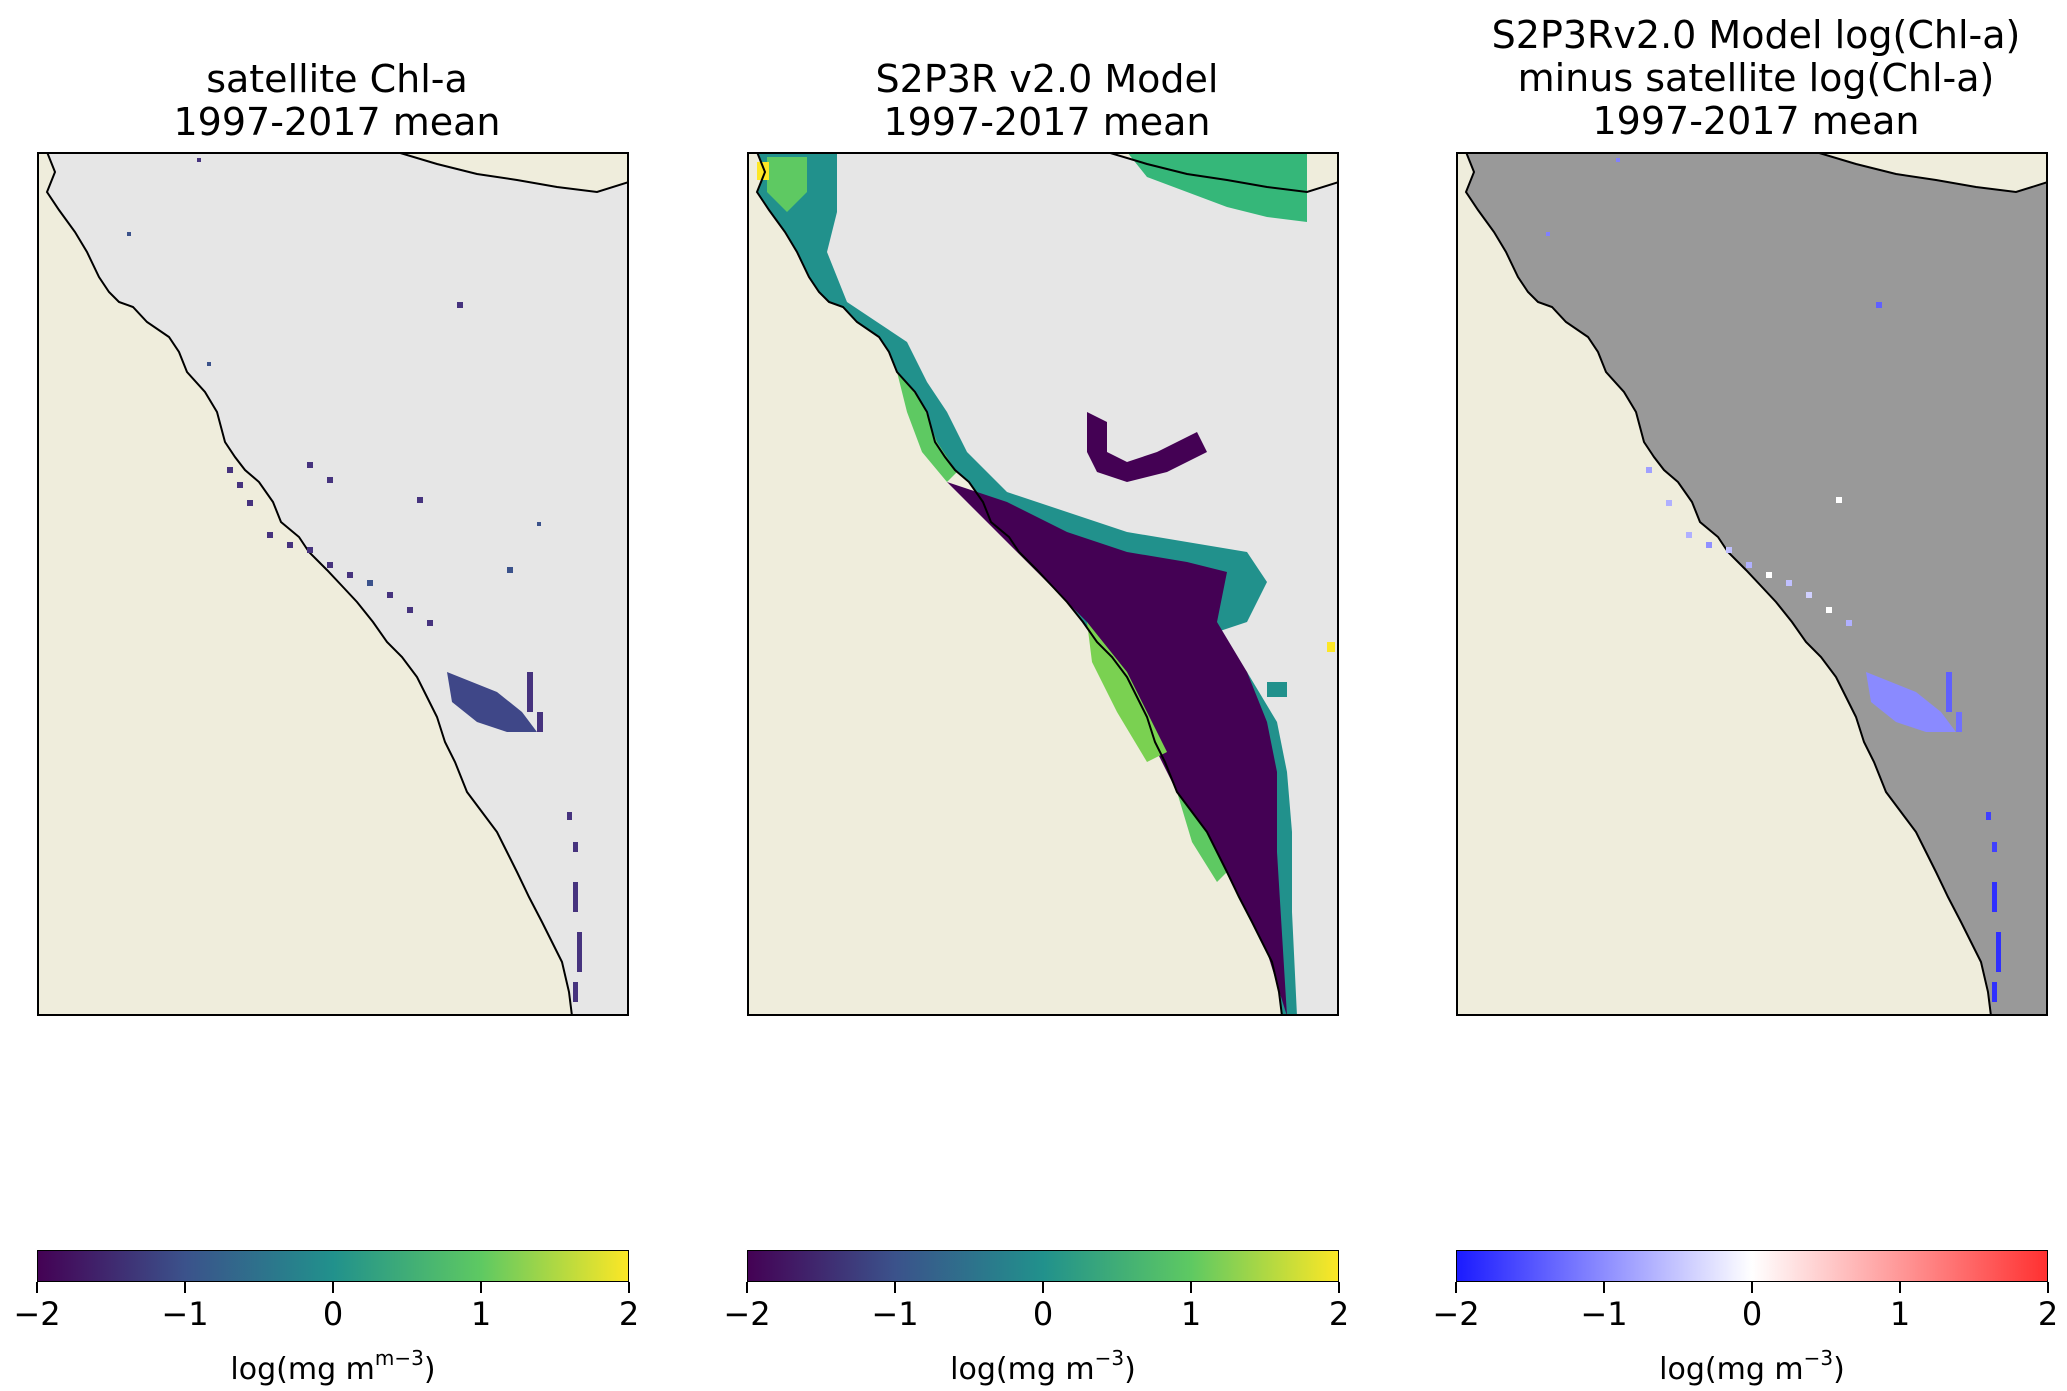  Describe the element at coordinates (333, 1266) in the screenshot. I see `colorbar-satellite` at that location.